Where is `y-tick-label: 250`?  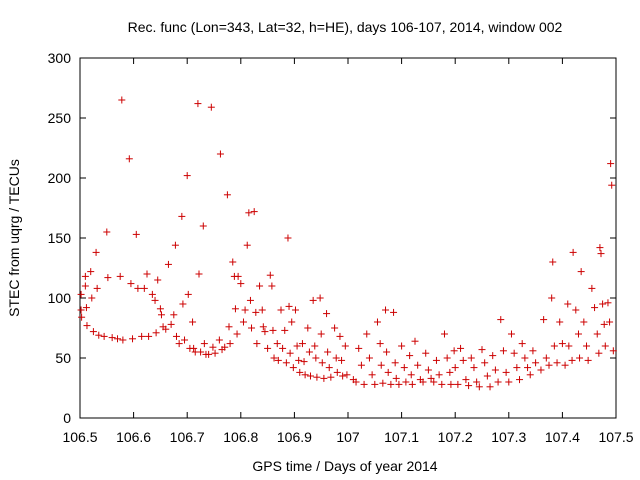 y-tick-label: 250 is located at coordinates (60, 118).